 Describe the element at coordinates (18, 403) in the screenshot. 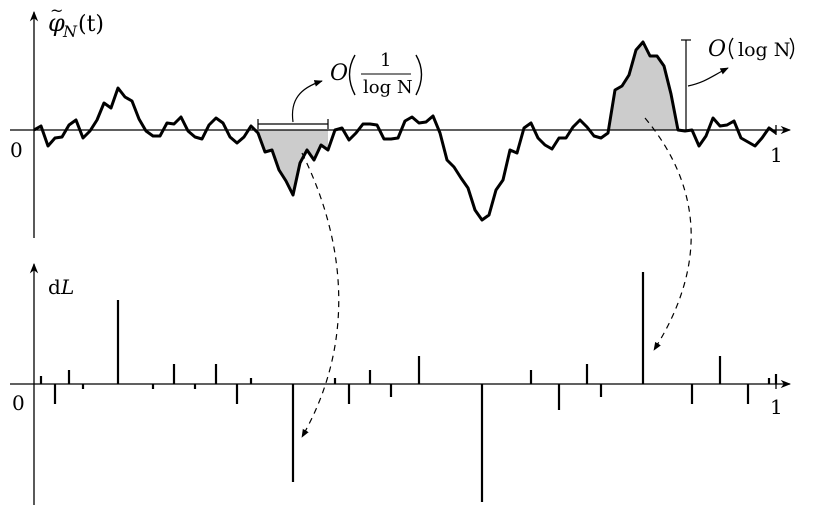

I see `bottom-x-zero-label: 0` at that location.